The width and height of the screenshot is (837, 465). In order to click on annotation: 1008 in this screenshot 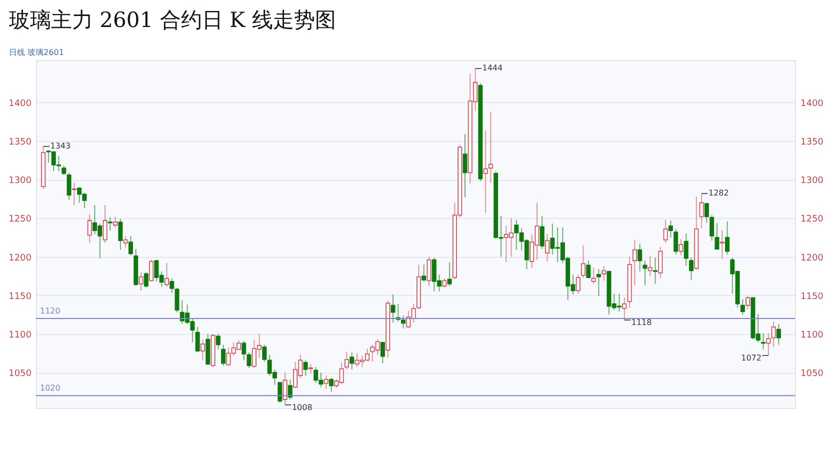, I will do `click(302, 407)`.